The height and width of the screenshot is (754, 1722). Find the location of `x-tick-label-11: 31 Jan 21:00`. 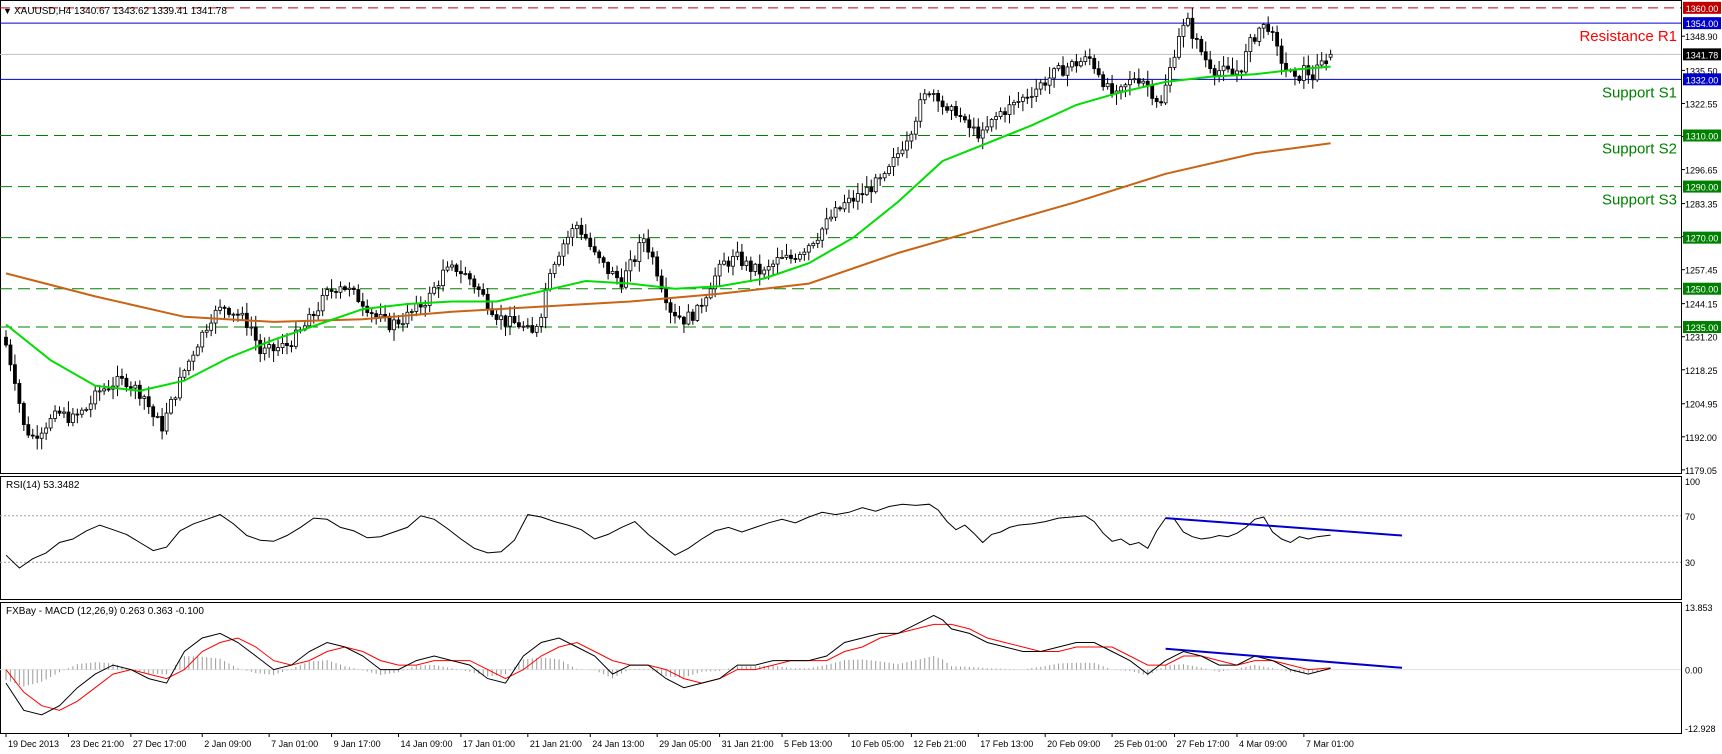

x-tick-label-11: 31 Jan 21:00 is located at coordinates (748, 744).